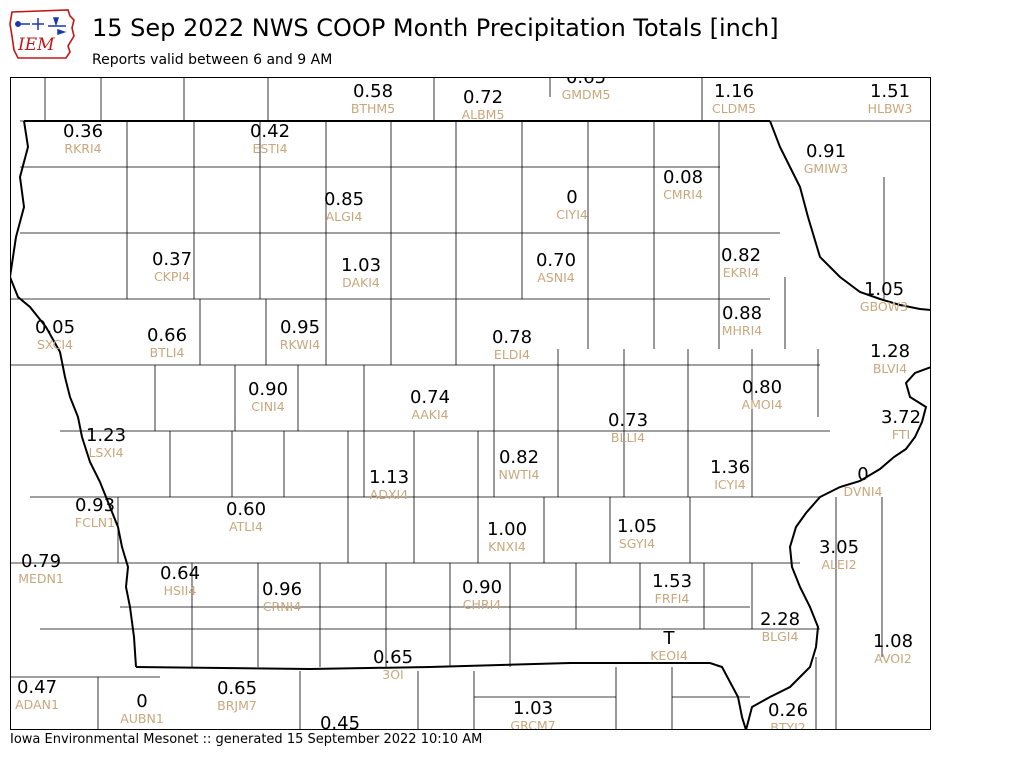 The image size is (1024, 768). Describe the element at coordinates (167, 352) in the screenshot. I see `station-id: BTLI4` at that location.